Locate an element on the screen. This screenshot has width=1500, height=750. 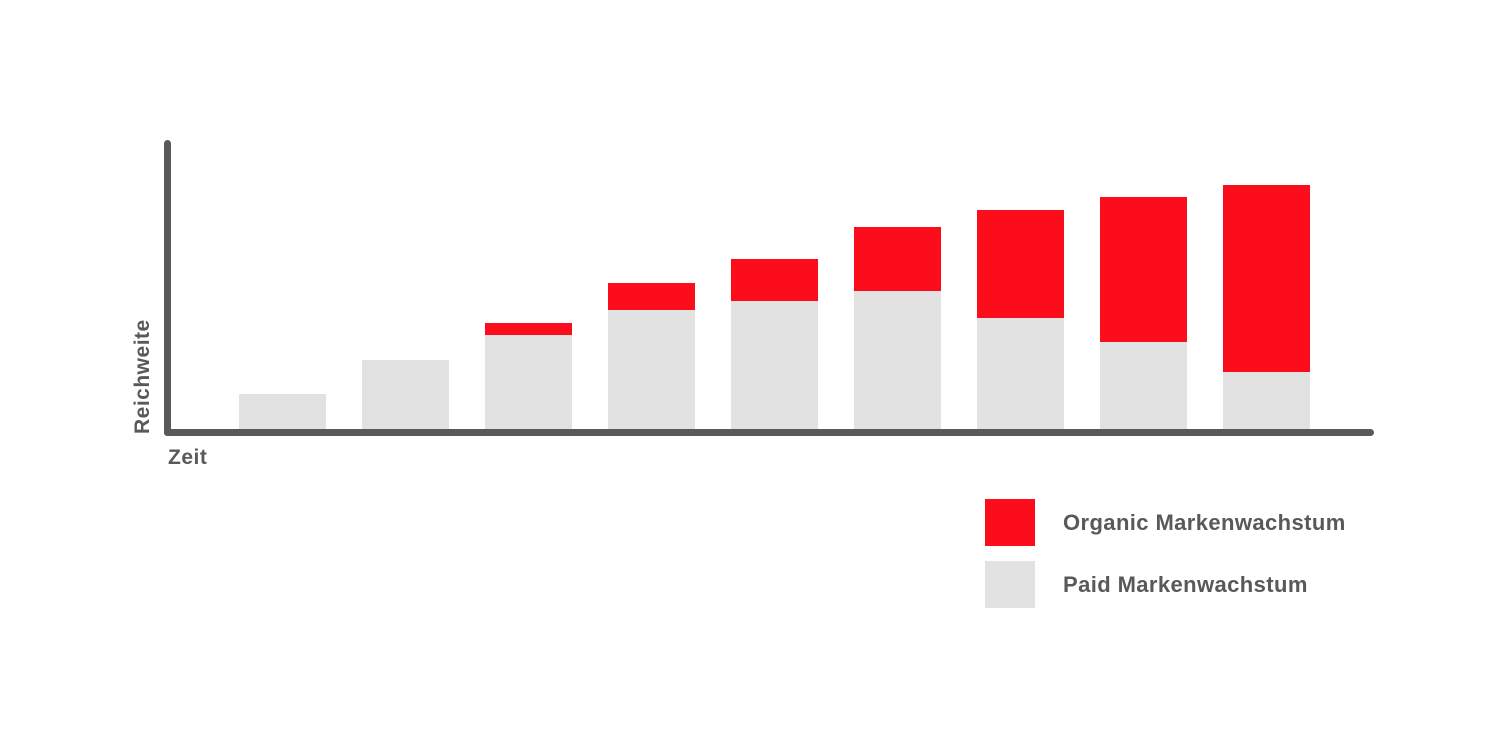
x-axis-line is located at coordinates (769, 432).